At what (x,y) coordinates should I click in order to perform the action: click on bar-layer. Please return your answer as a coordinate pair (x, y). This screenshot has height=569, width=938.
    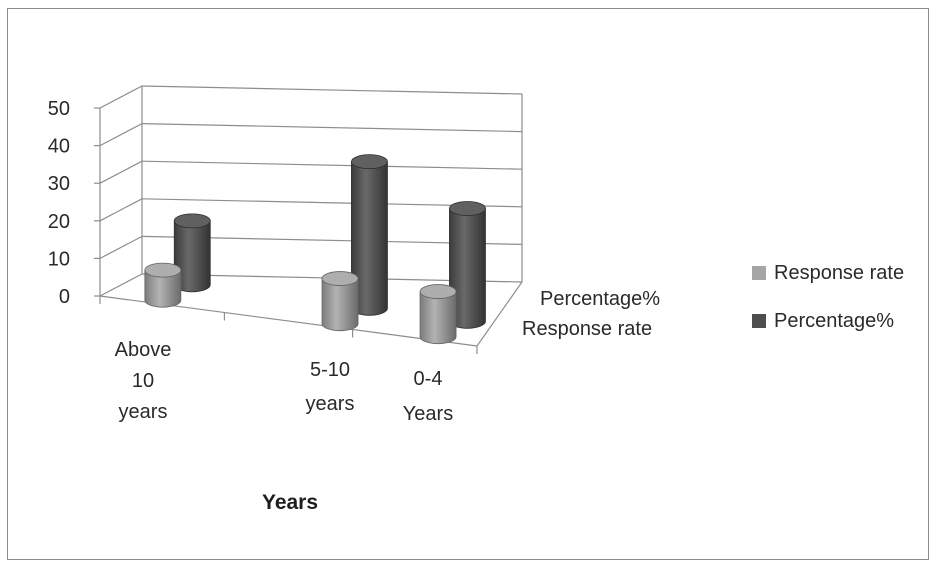
    Looking at the image, I should click on (315, 249).